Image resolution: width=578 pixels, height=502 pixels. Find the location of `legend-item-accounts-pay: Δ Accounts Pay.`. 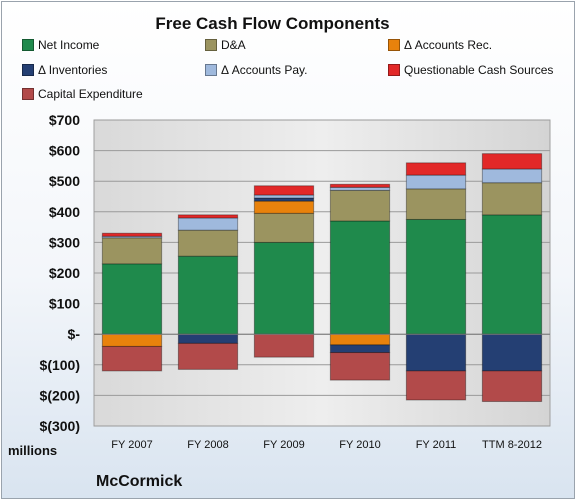

legend-item-accounts-pay: Δ Accounts Pay. is located at coordinates (256, 70).